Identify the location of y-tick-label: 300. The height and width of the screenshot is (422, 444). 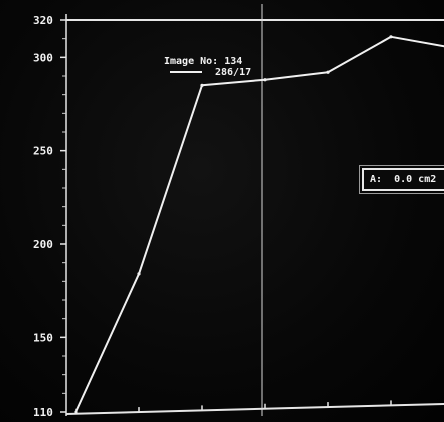
(43, 57).